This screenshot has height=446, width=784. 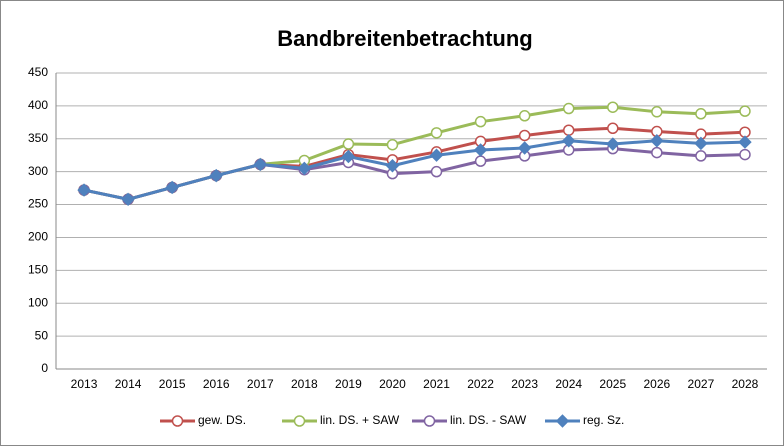 I want to click on x-tick-label: 2014, so click(x=128, y=384).